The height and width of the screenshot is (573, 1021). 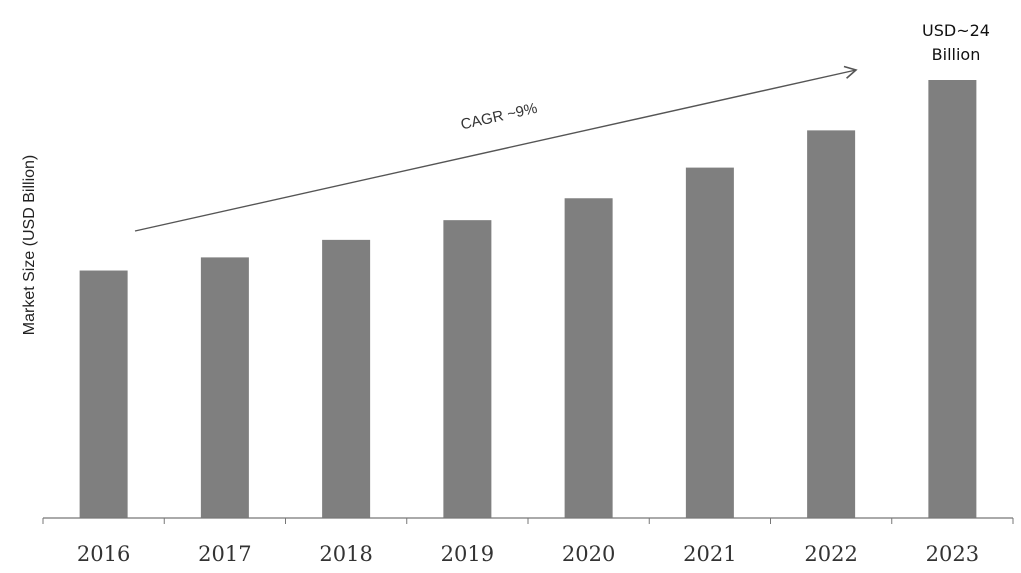 What do you see at coordinates (224, 554) in the screenshot?
I see `x-tick-label-2017: 2017` at bounding box center [224, 554].